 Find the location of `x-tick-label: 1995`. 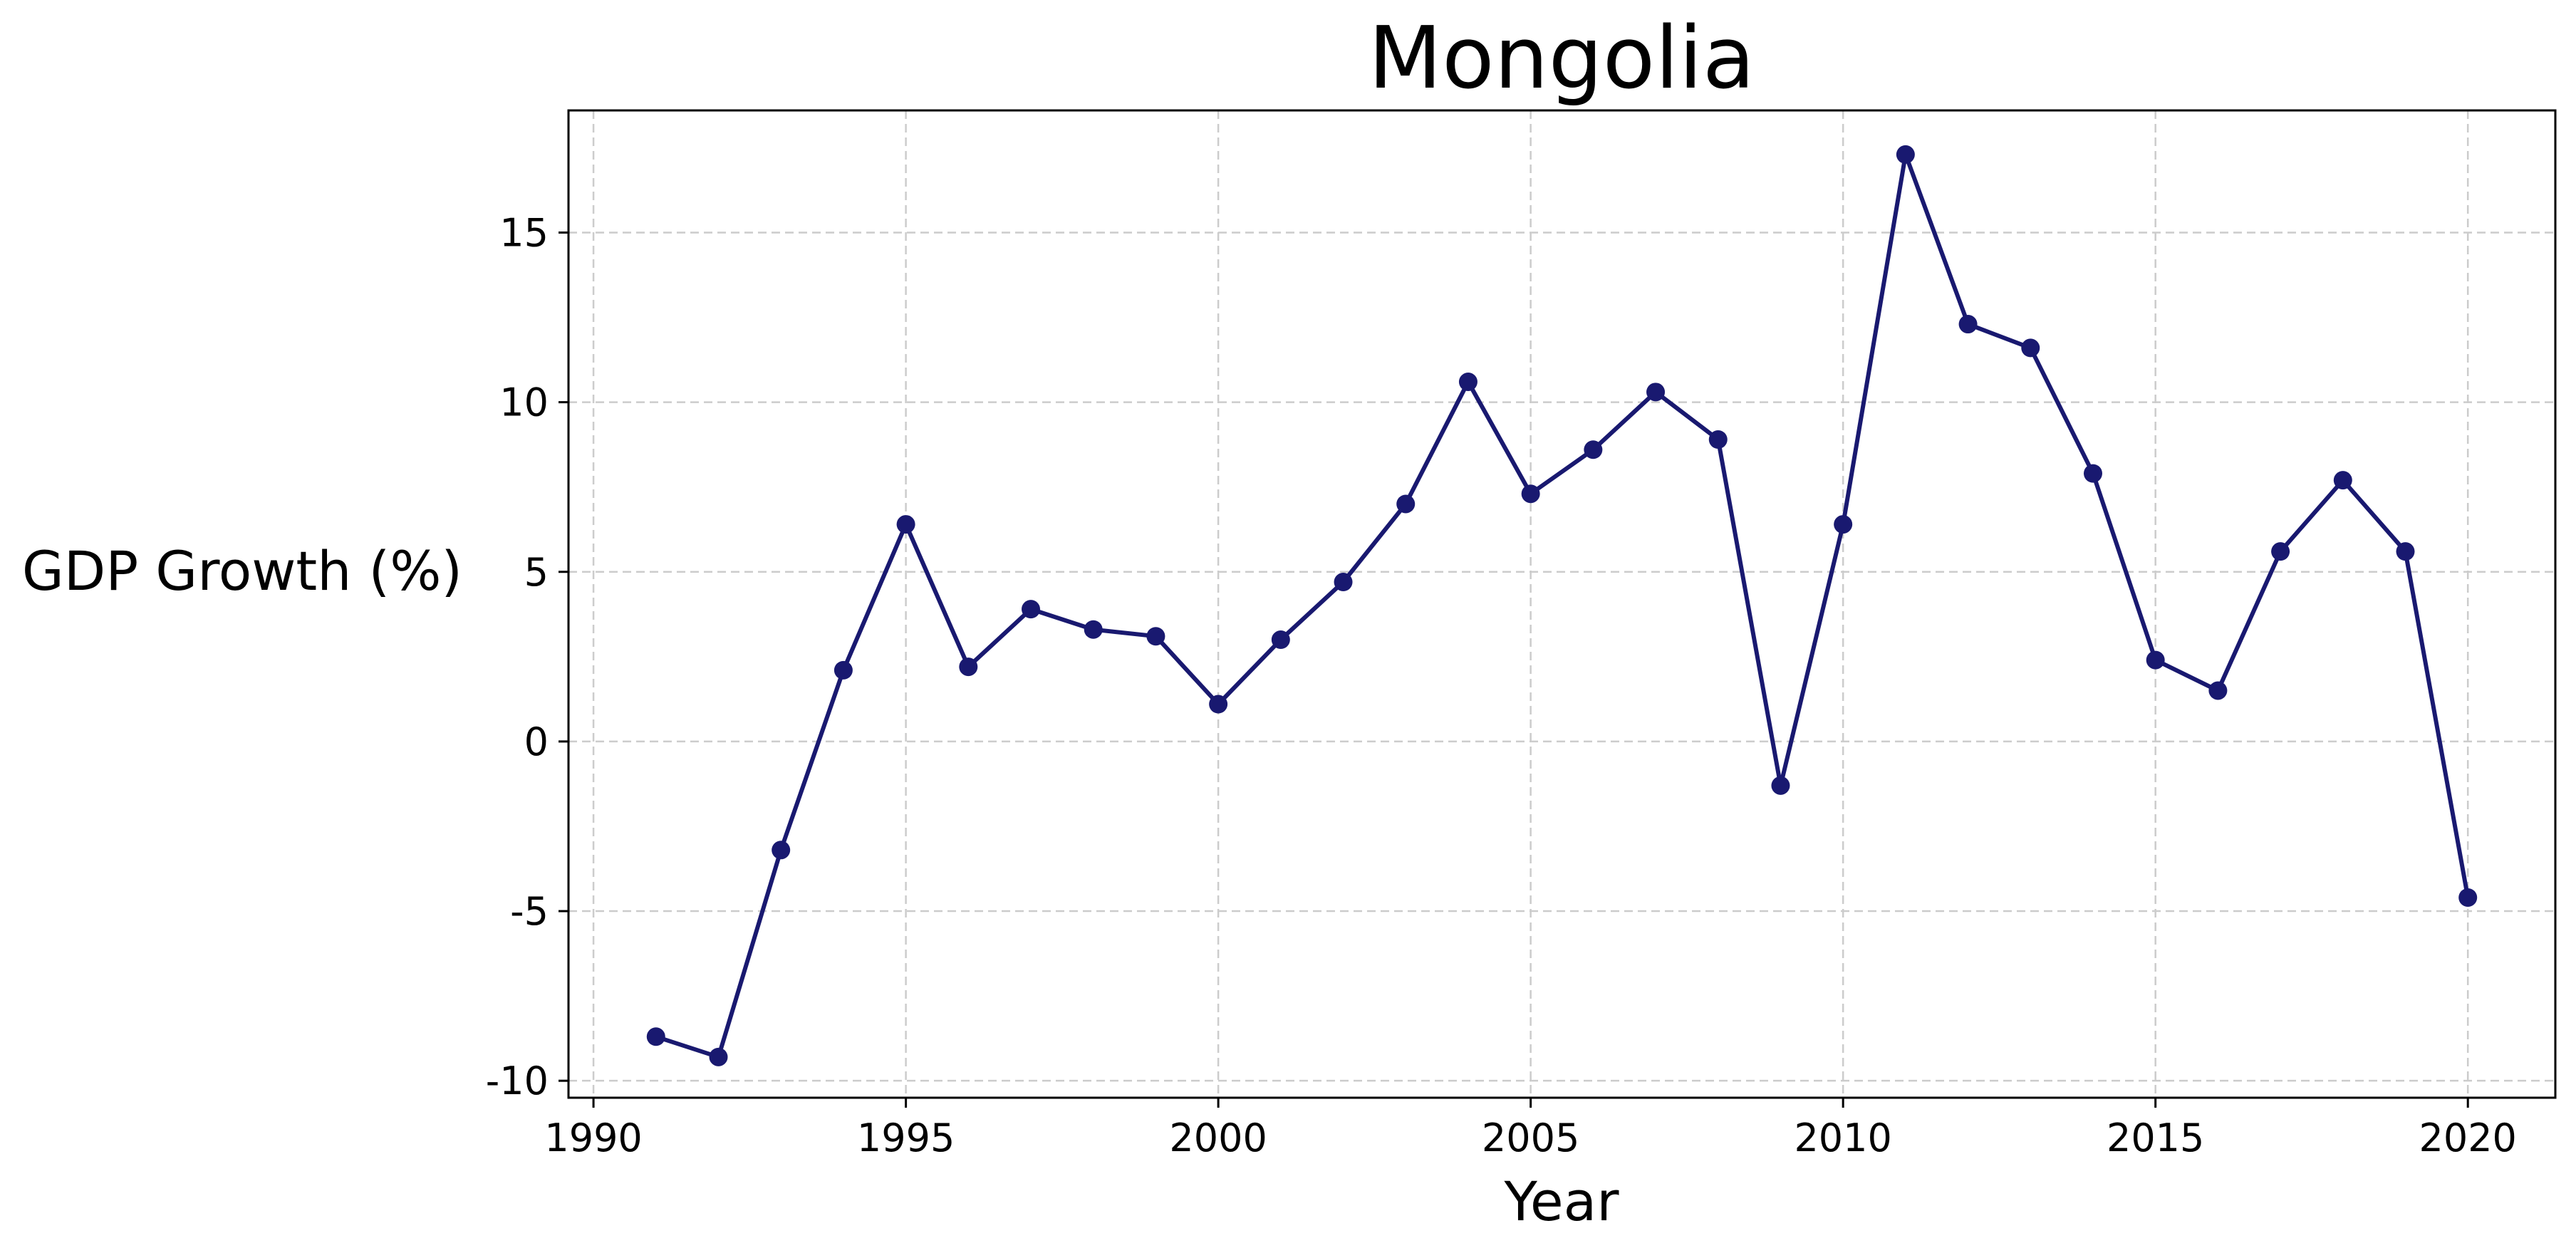

x-tick-label: 1995 is located at coordinates (906, 1138).